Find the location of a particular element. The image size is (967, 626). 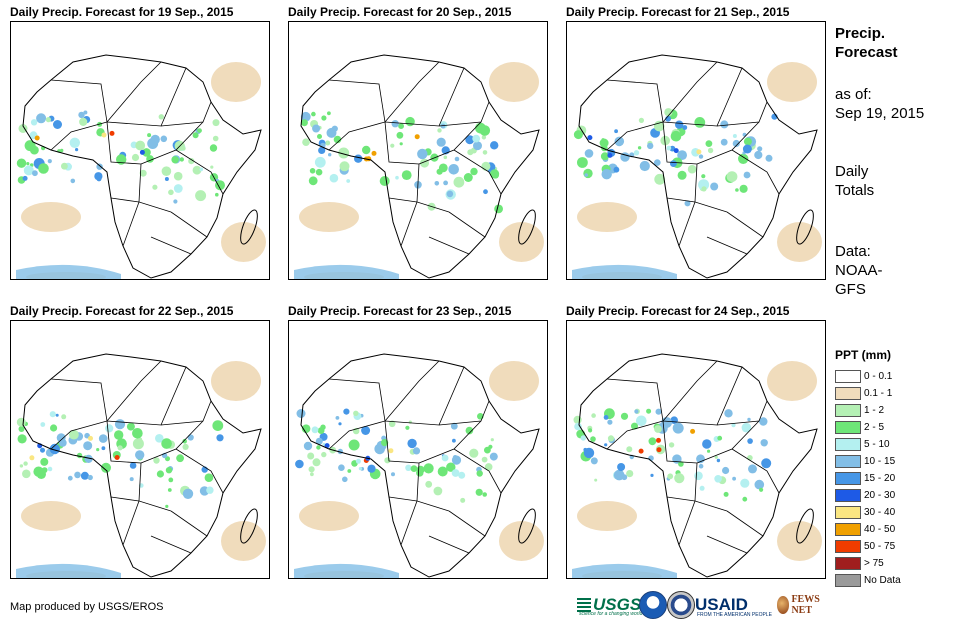

panel-title: Daily Precip. Forecast for 23 Sep., 2015 is located at coordinates (400, 311).